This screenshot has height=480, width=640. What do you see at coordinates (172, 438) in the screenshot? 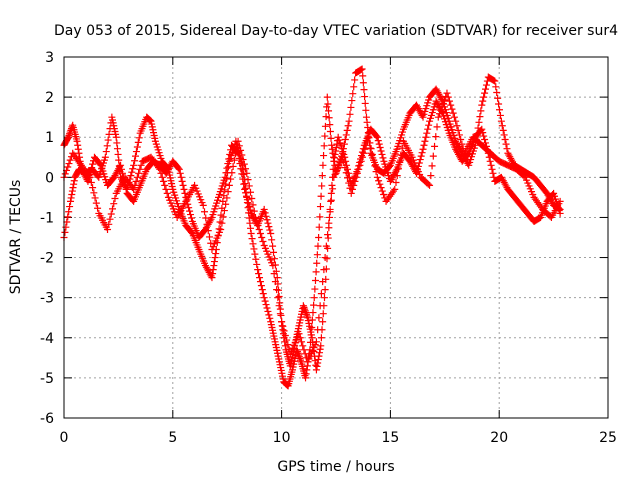
I see `x-tick-label: 5` at bounding box center [172, 438].